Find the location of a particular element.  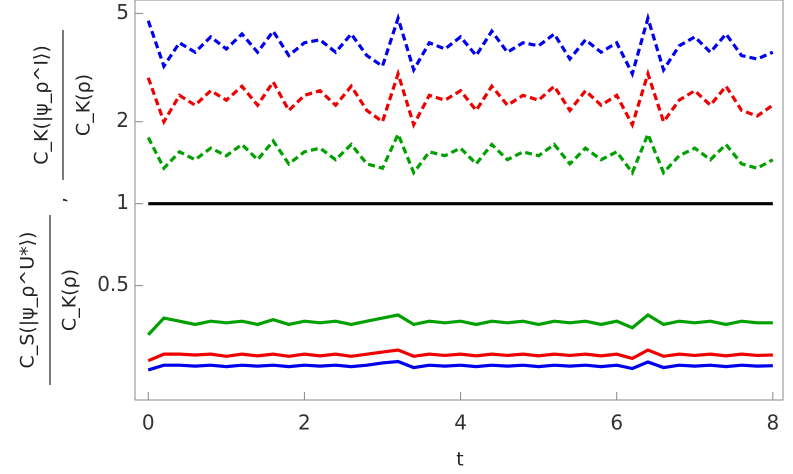

x-tick-label: 4 is located at coordinates (460, 423).